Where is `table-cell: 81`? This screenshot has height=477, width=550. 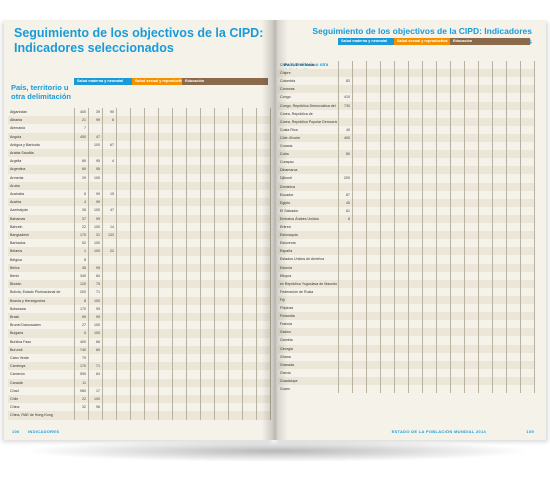
table-cell: 81 is located at coordinates (348, 210).